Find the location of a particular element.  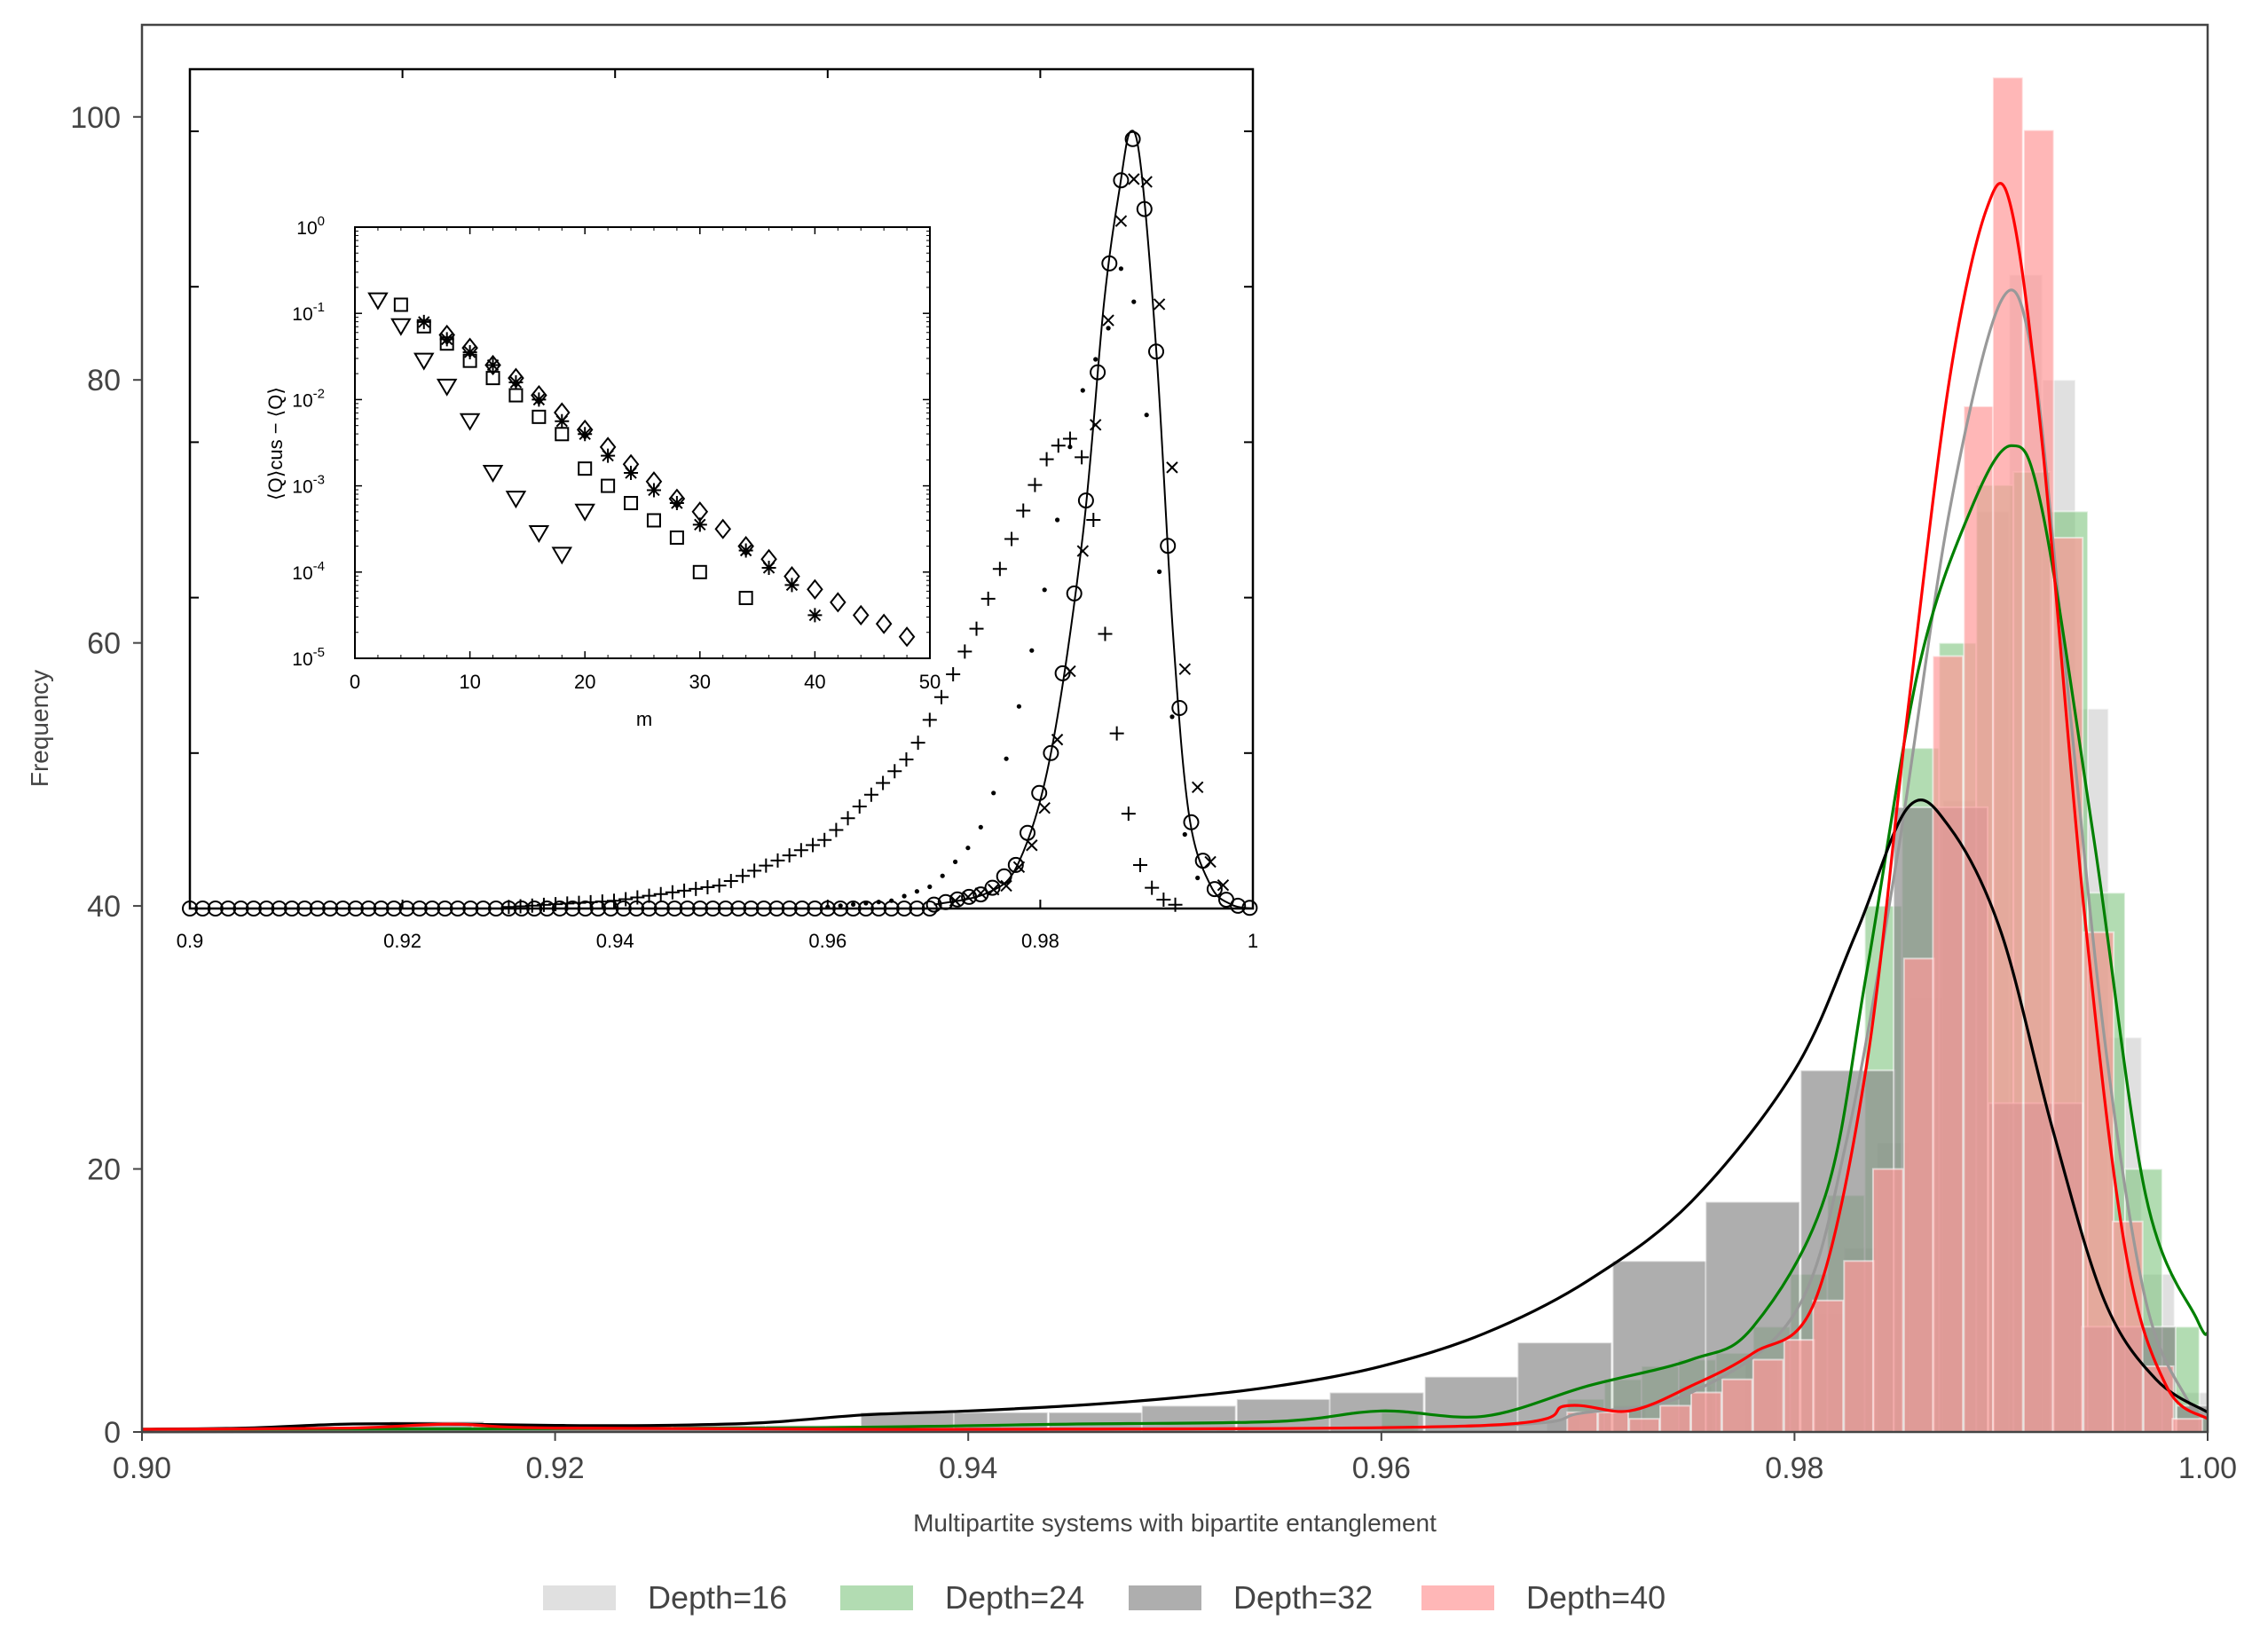

main-y-tick-label: 100 is located at coordinates (95, 118).